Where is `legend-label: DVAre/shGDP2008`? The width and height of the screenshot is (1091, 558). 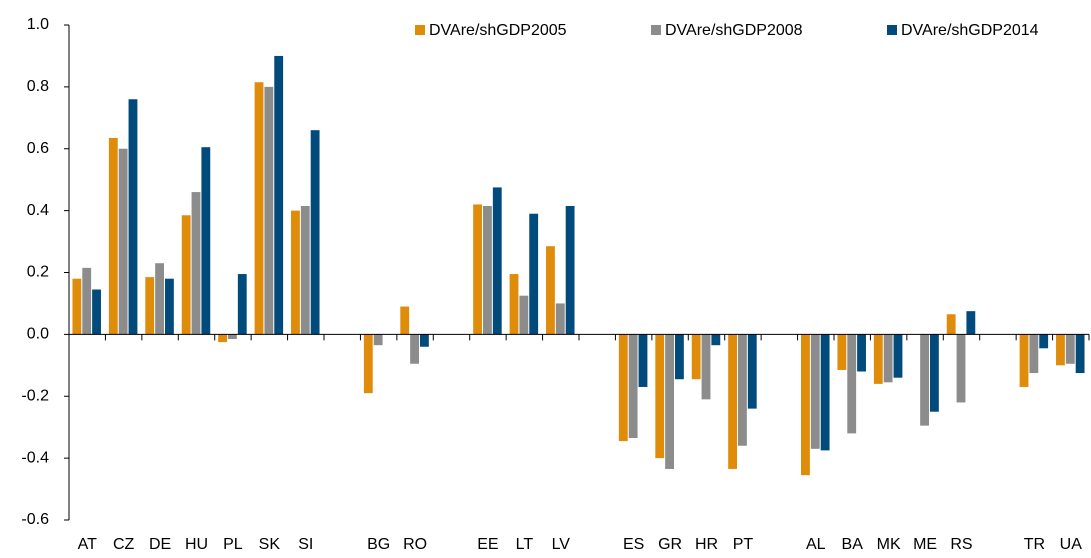
legend-label: DVAre/shGDP2008 is located at coordinates (734, 30).